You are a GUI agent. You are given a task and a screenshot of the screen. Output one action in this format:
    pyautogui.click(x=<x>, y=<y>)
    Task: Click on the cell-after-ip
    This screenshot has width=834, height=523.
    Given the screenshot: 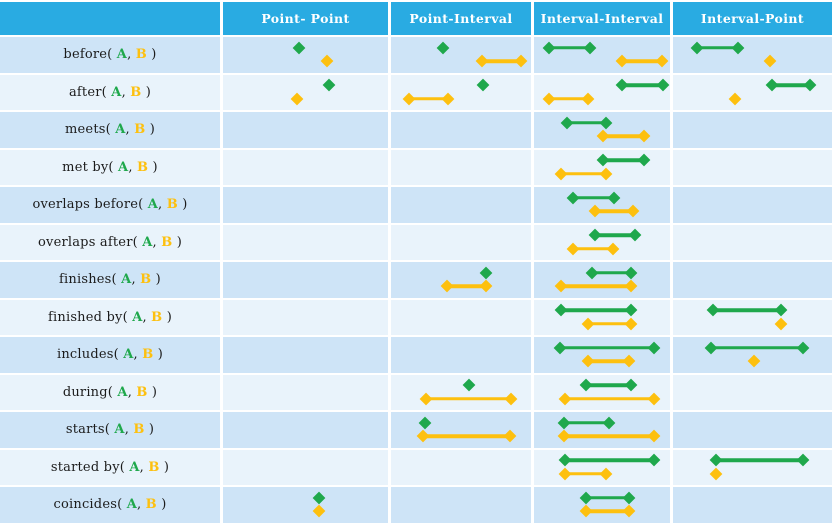 What is the action you would take?
    pyautogui.click(x=752, y=92)
    